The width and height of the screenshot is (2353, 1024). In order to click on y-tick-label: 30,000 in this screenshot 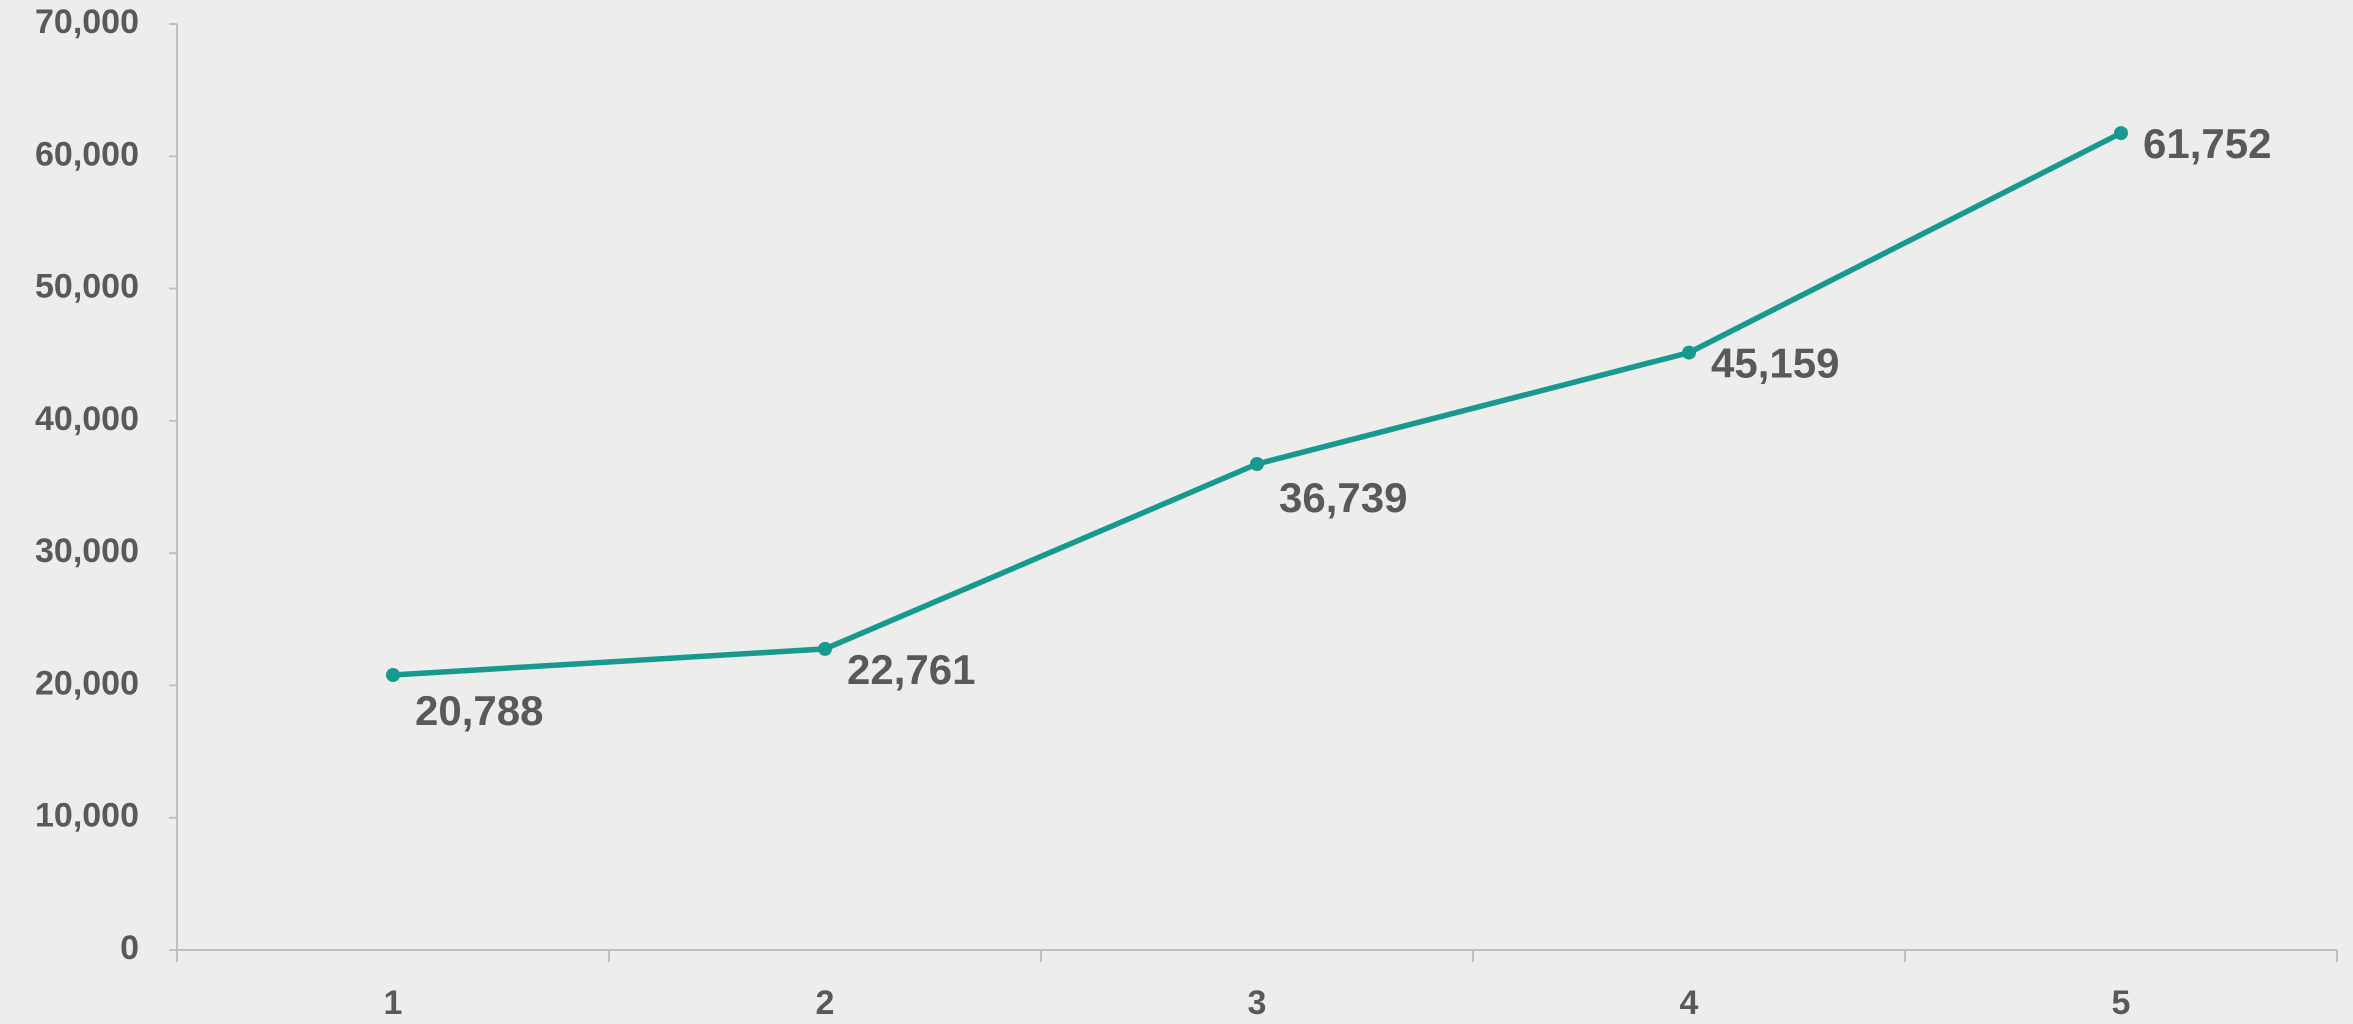, I will do `click(87, 551)`.